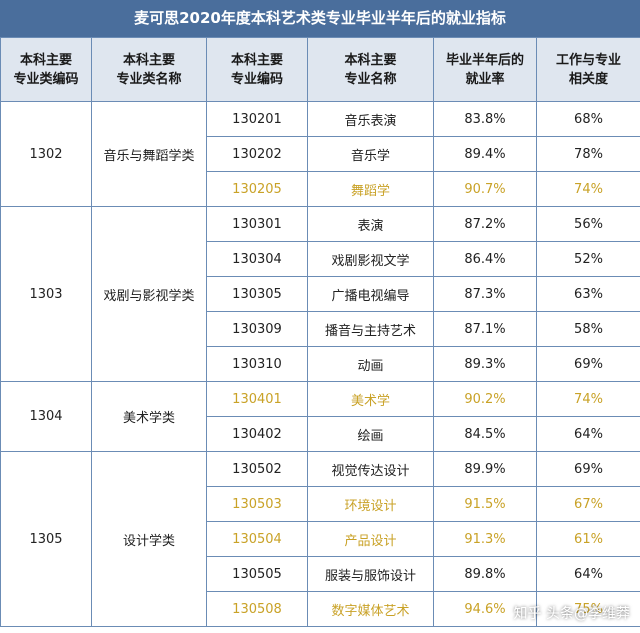 This screenshot has width=640, height=633. Describe the element at coordinates (257, 364) in the screenshot. I see `major-code-cell: 130310` at that location.